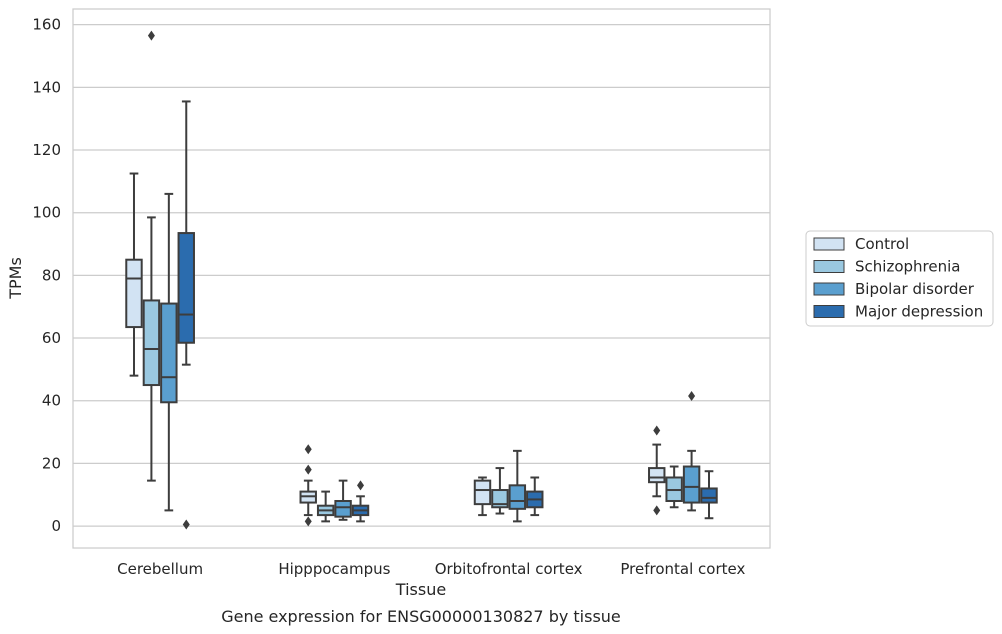 The width and height of the screenshot is (1002, 634). I want to click on y-tick-label: 80, so click(51, 275).